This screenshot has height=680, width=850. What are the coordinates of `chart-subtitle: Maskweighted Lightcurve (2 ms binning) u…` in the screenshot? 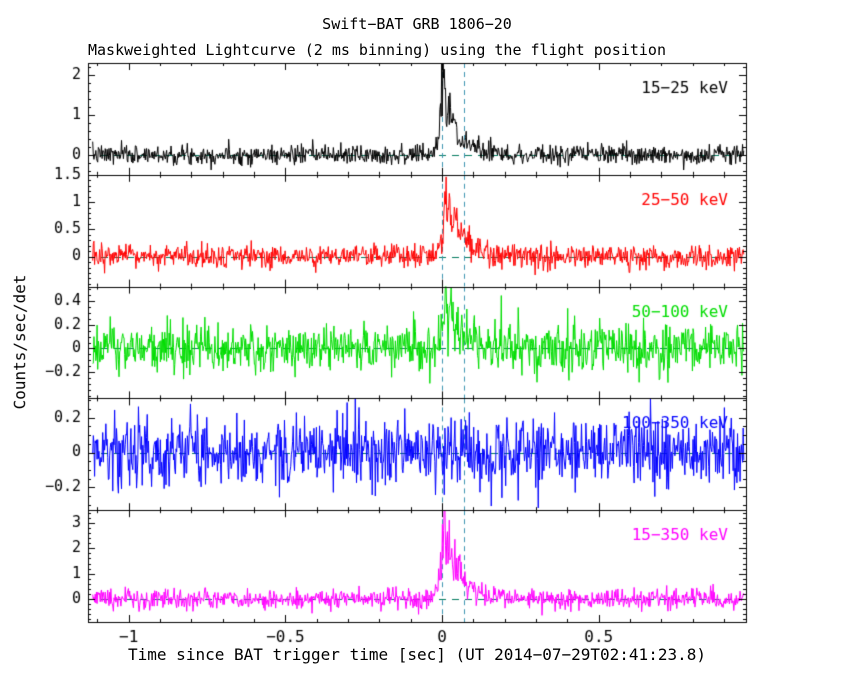 It's located at (377, 50).